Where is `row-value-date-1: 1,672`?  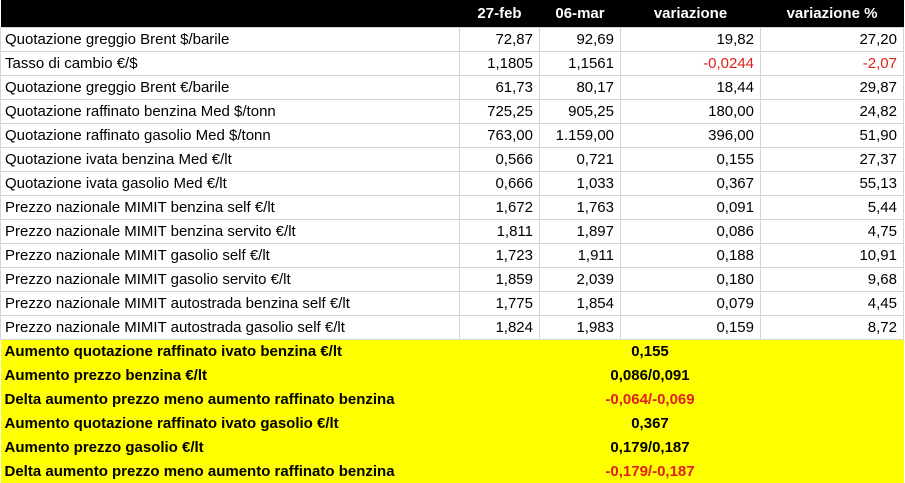 row-value-date-1: 1,672 is located at coordinates (499, 207).